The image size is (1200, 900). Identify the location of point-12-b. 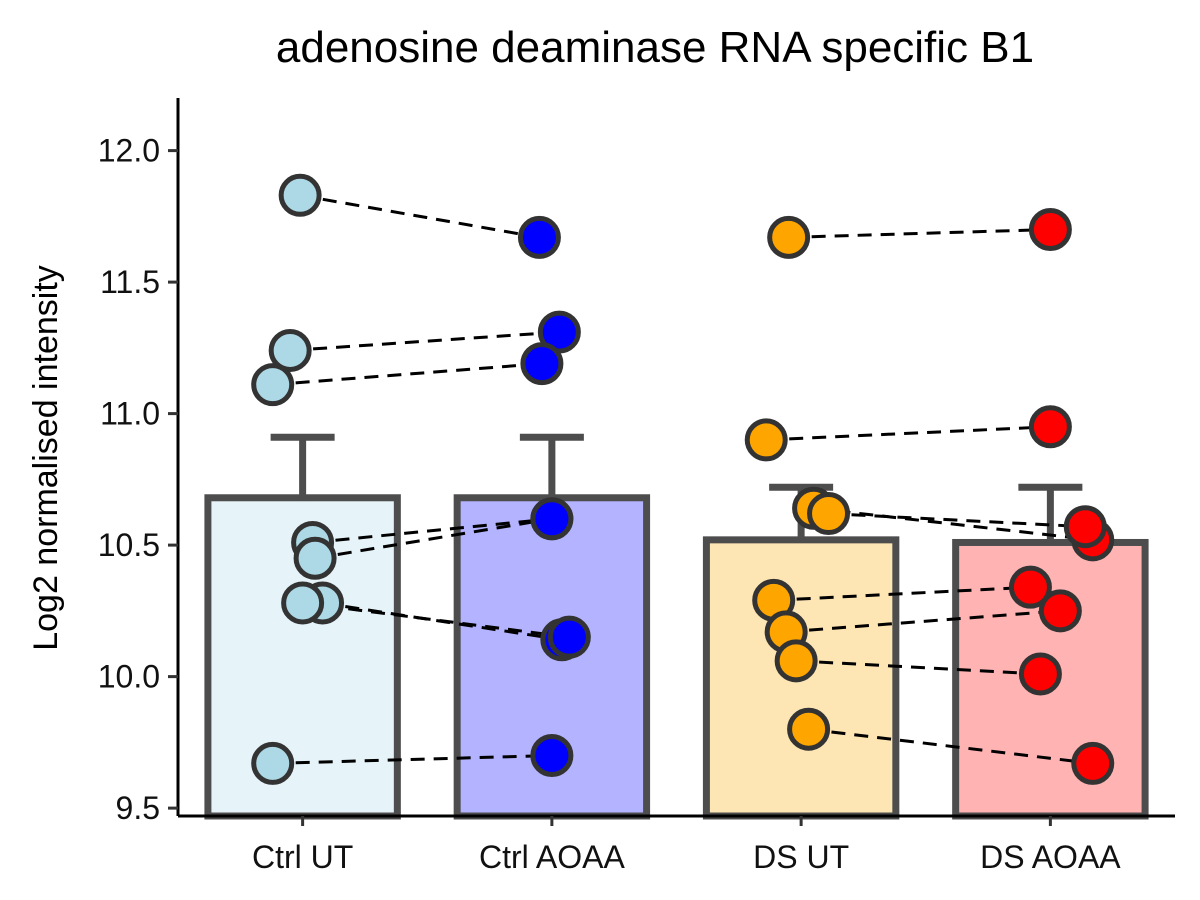
(1085, 527).